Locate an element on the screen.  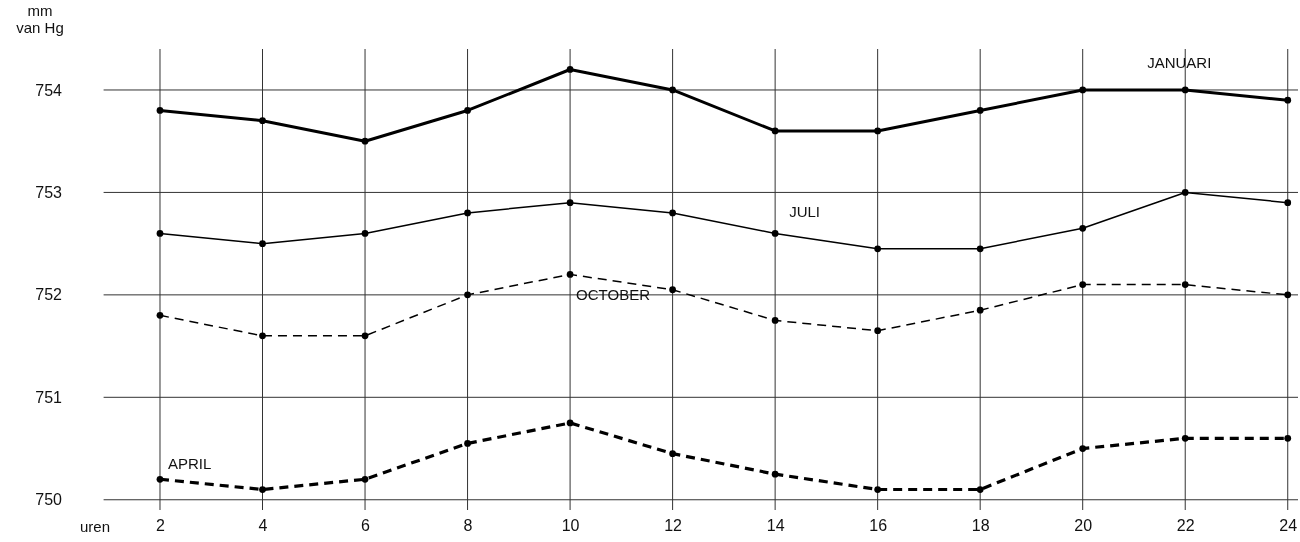
x-tick-label: 16 is located at coordinates (878, 526).